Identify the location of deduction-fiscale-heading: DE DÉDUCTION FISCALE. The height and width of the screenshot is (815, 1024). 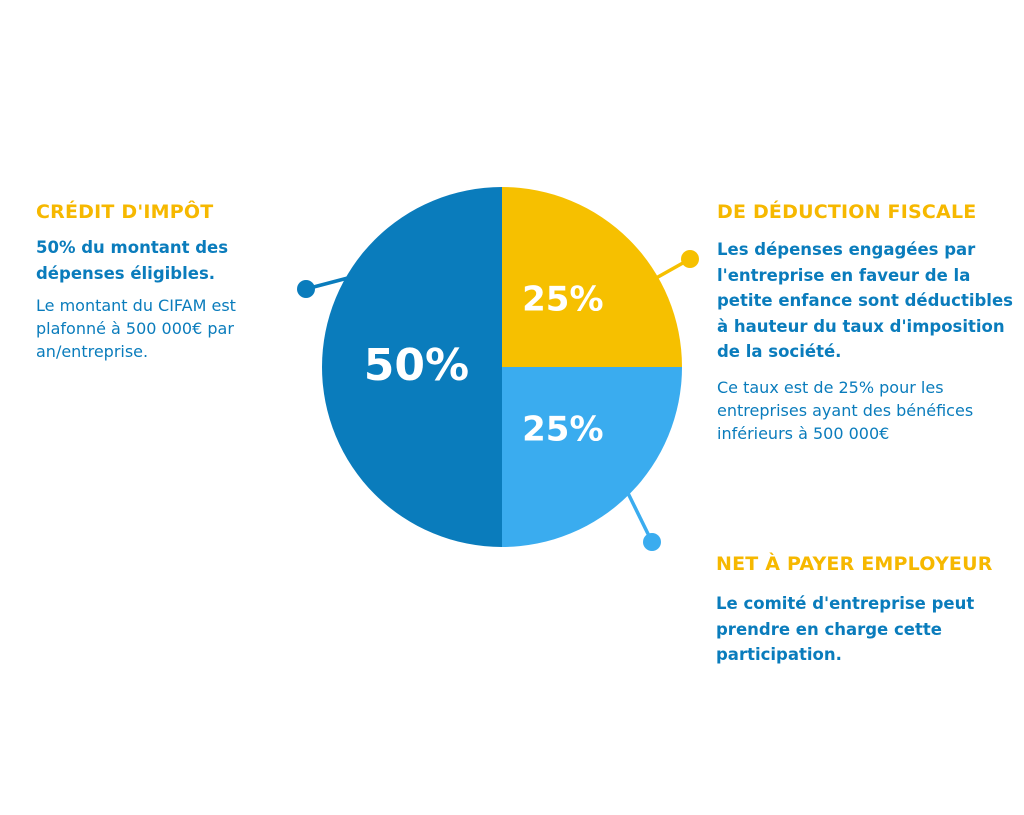
(847, 212).